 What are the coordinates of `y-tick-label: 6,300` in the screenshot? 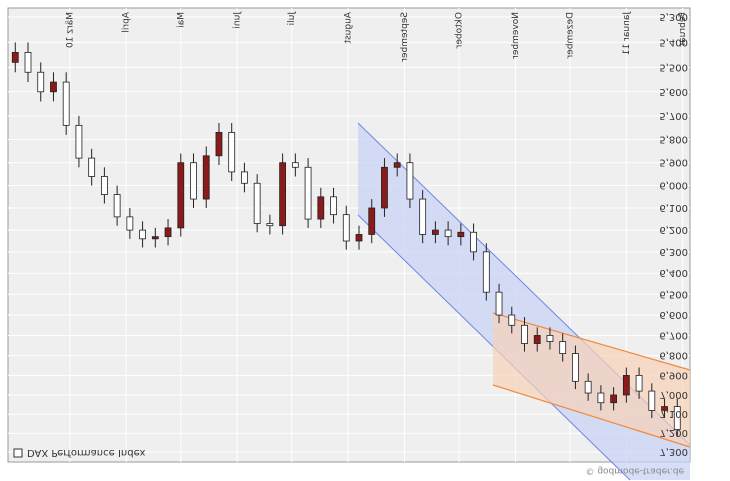 It's located at (673, 251).